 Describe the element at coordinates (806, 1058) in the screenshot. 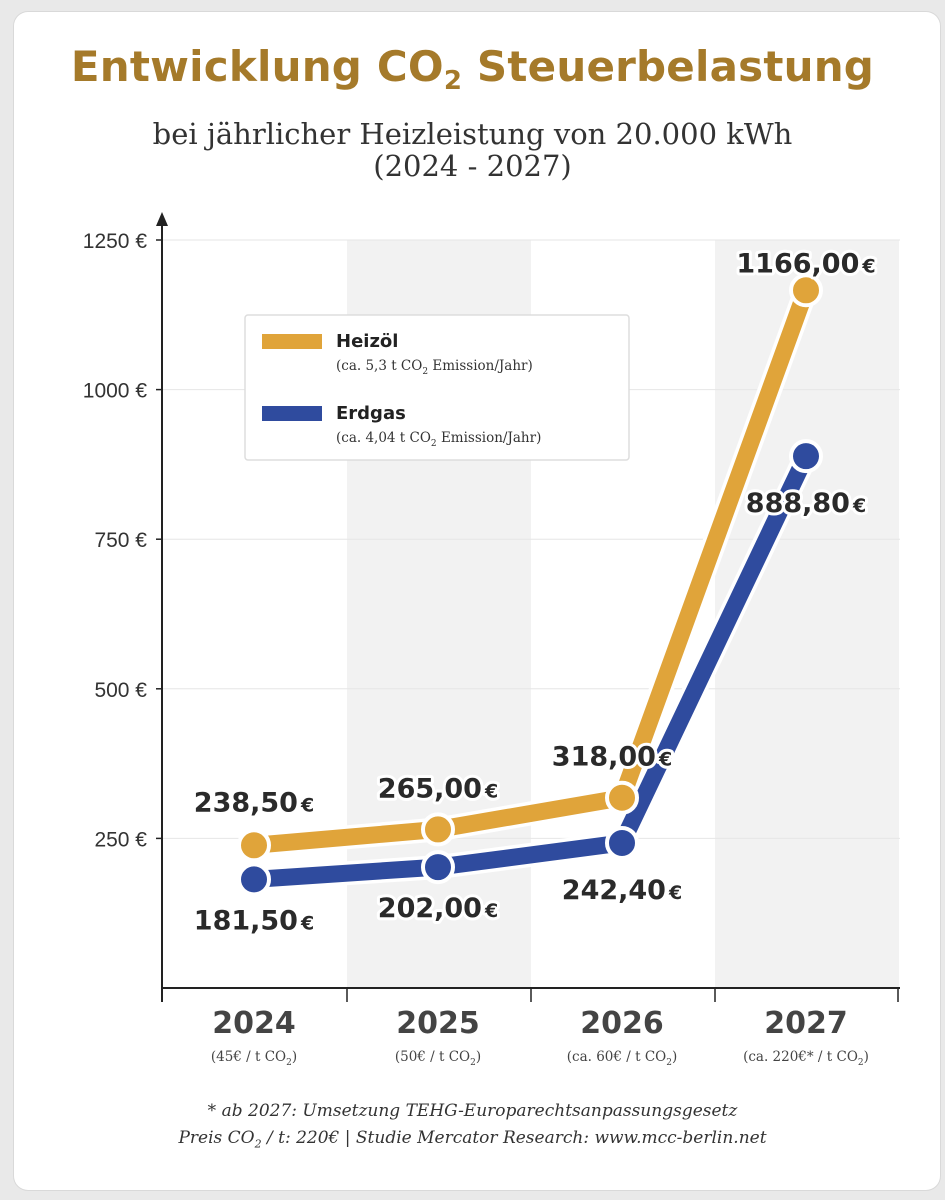

I see `x-tick-note: (ca. 220€* / t CO2)` at that location.